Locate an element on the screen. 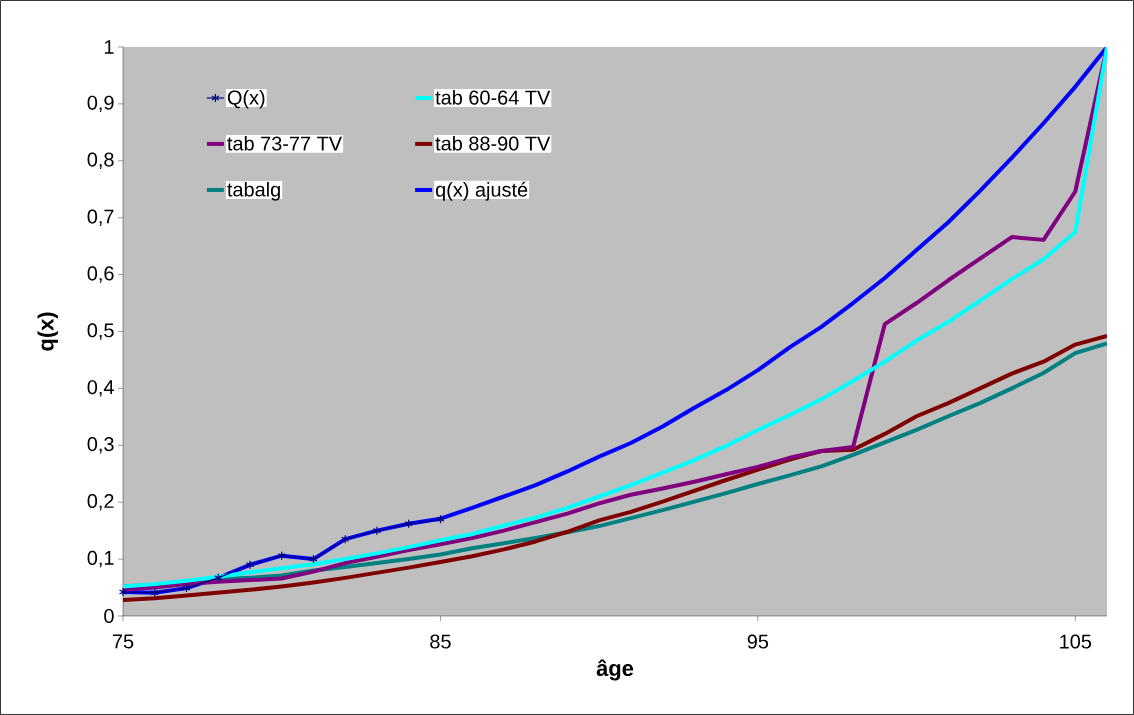 The image size is (1134, 715). legend-label: tab 88-90 TV is located at coordinates (493, 143).